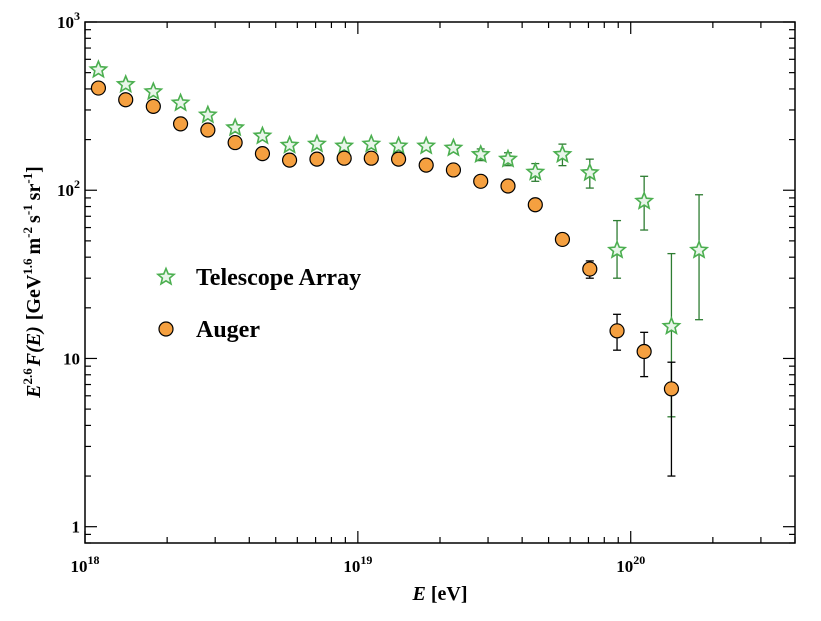 The image size is (821, 621). I want to click on legend-marker-auger, so click(166, 329).